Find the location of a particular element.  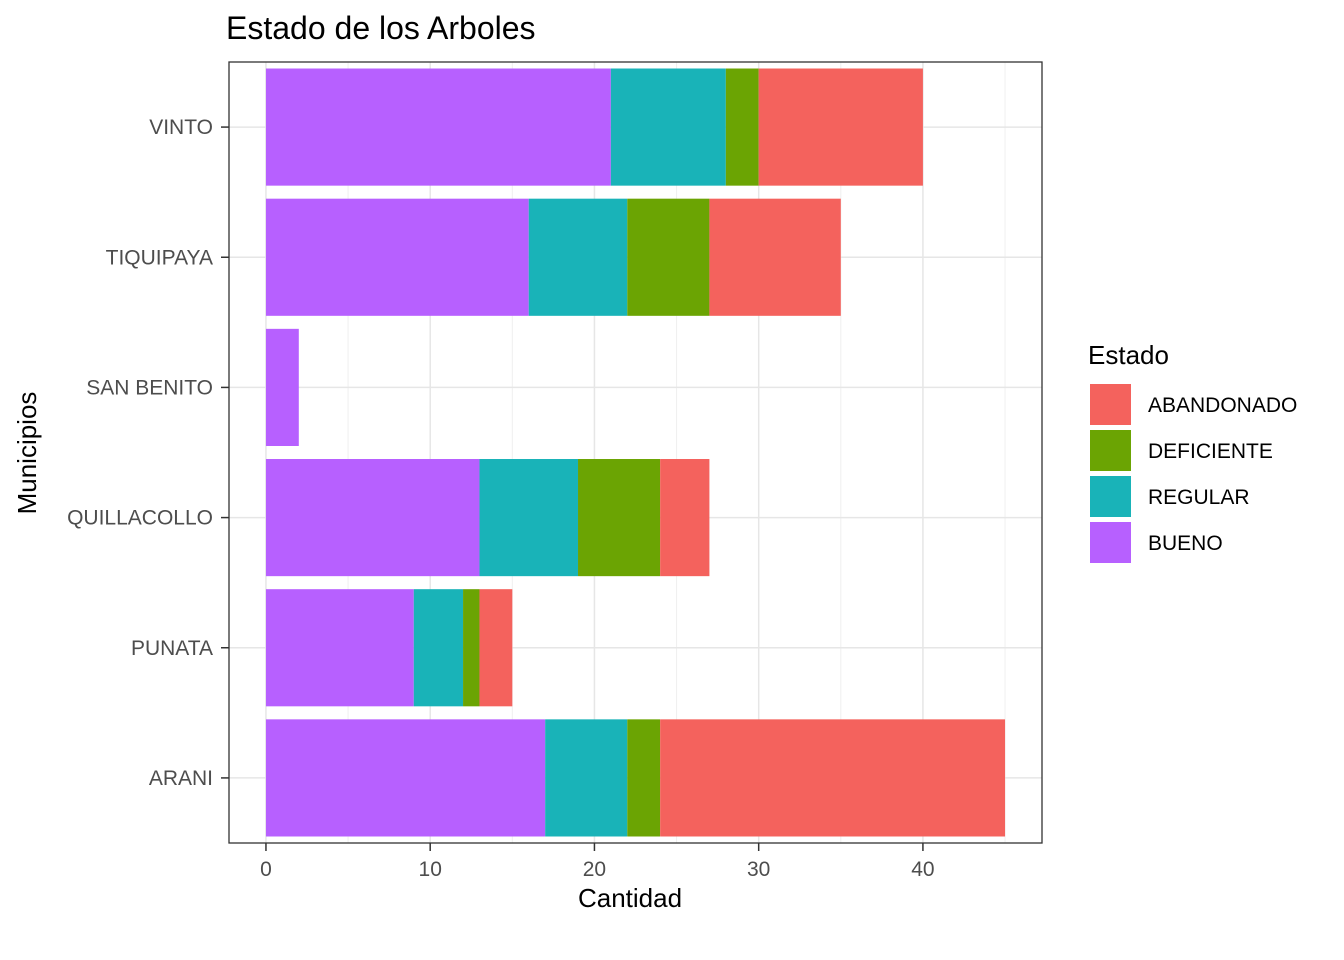

bar-quillacollo-regular is located at coordinates (529, 518).